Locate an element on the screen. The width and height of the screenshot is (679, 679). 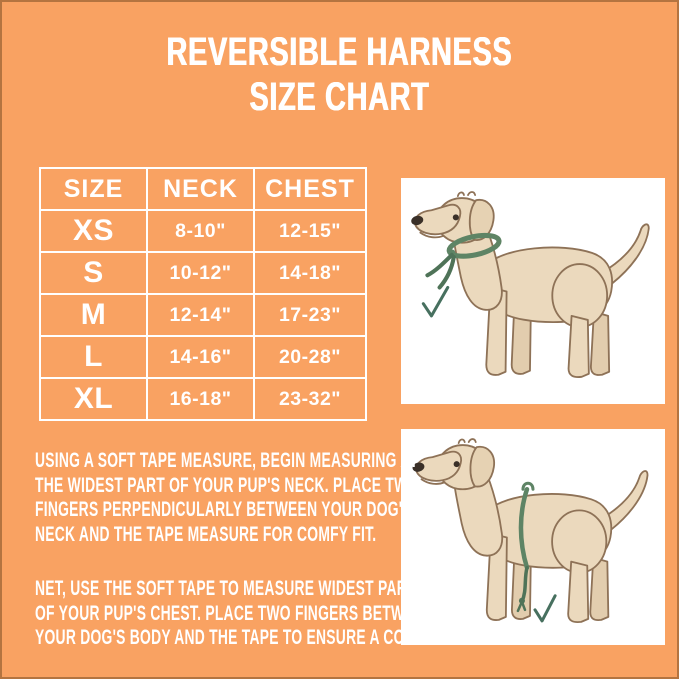
table-row-xl: XL 16-18" 23-32" is located at coordinates (203, 399).